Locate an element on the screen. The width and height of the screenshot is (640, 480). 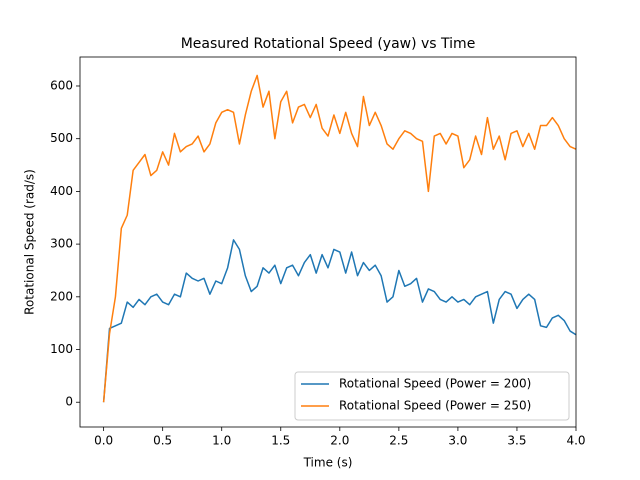
y-tick-label: 300 is located at coordinates (61, 244).